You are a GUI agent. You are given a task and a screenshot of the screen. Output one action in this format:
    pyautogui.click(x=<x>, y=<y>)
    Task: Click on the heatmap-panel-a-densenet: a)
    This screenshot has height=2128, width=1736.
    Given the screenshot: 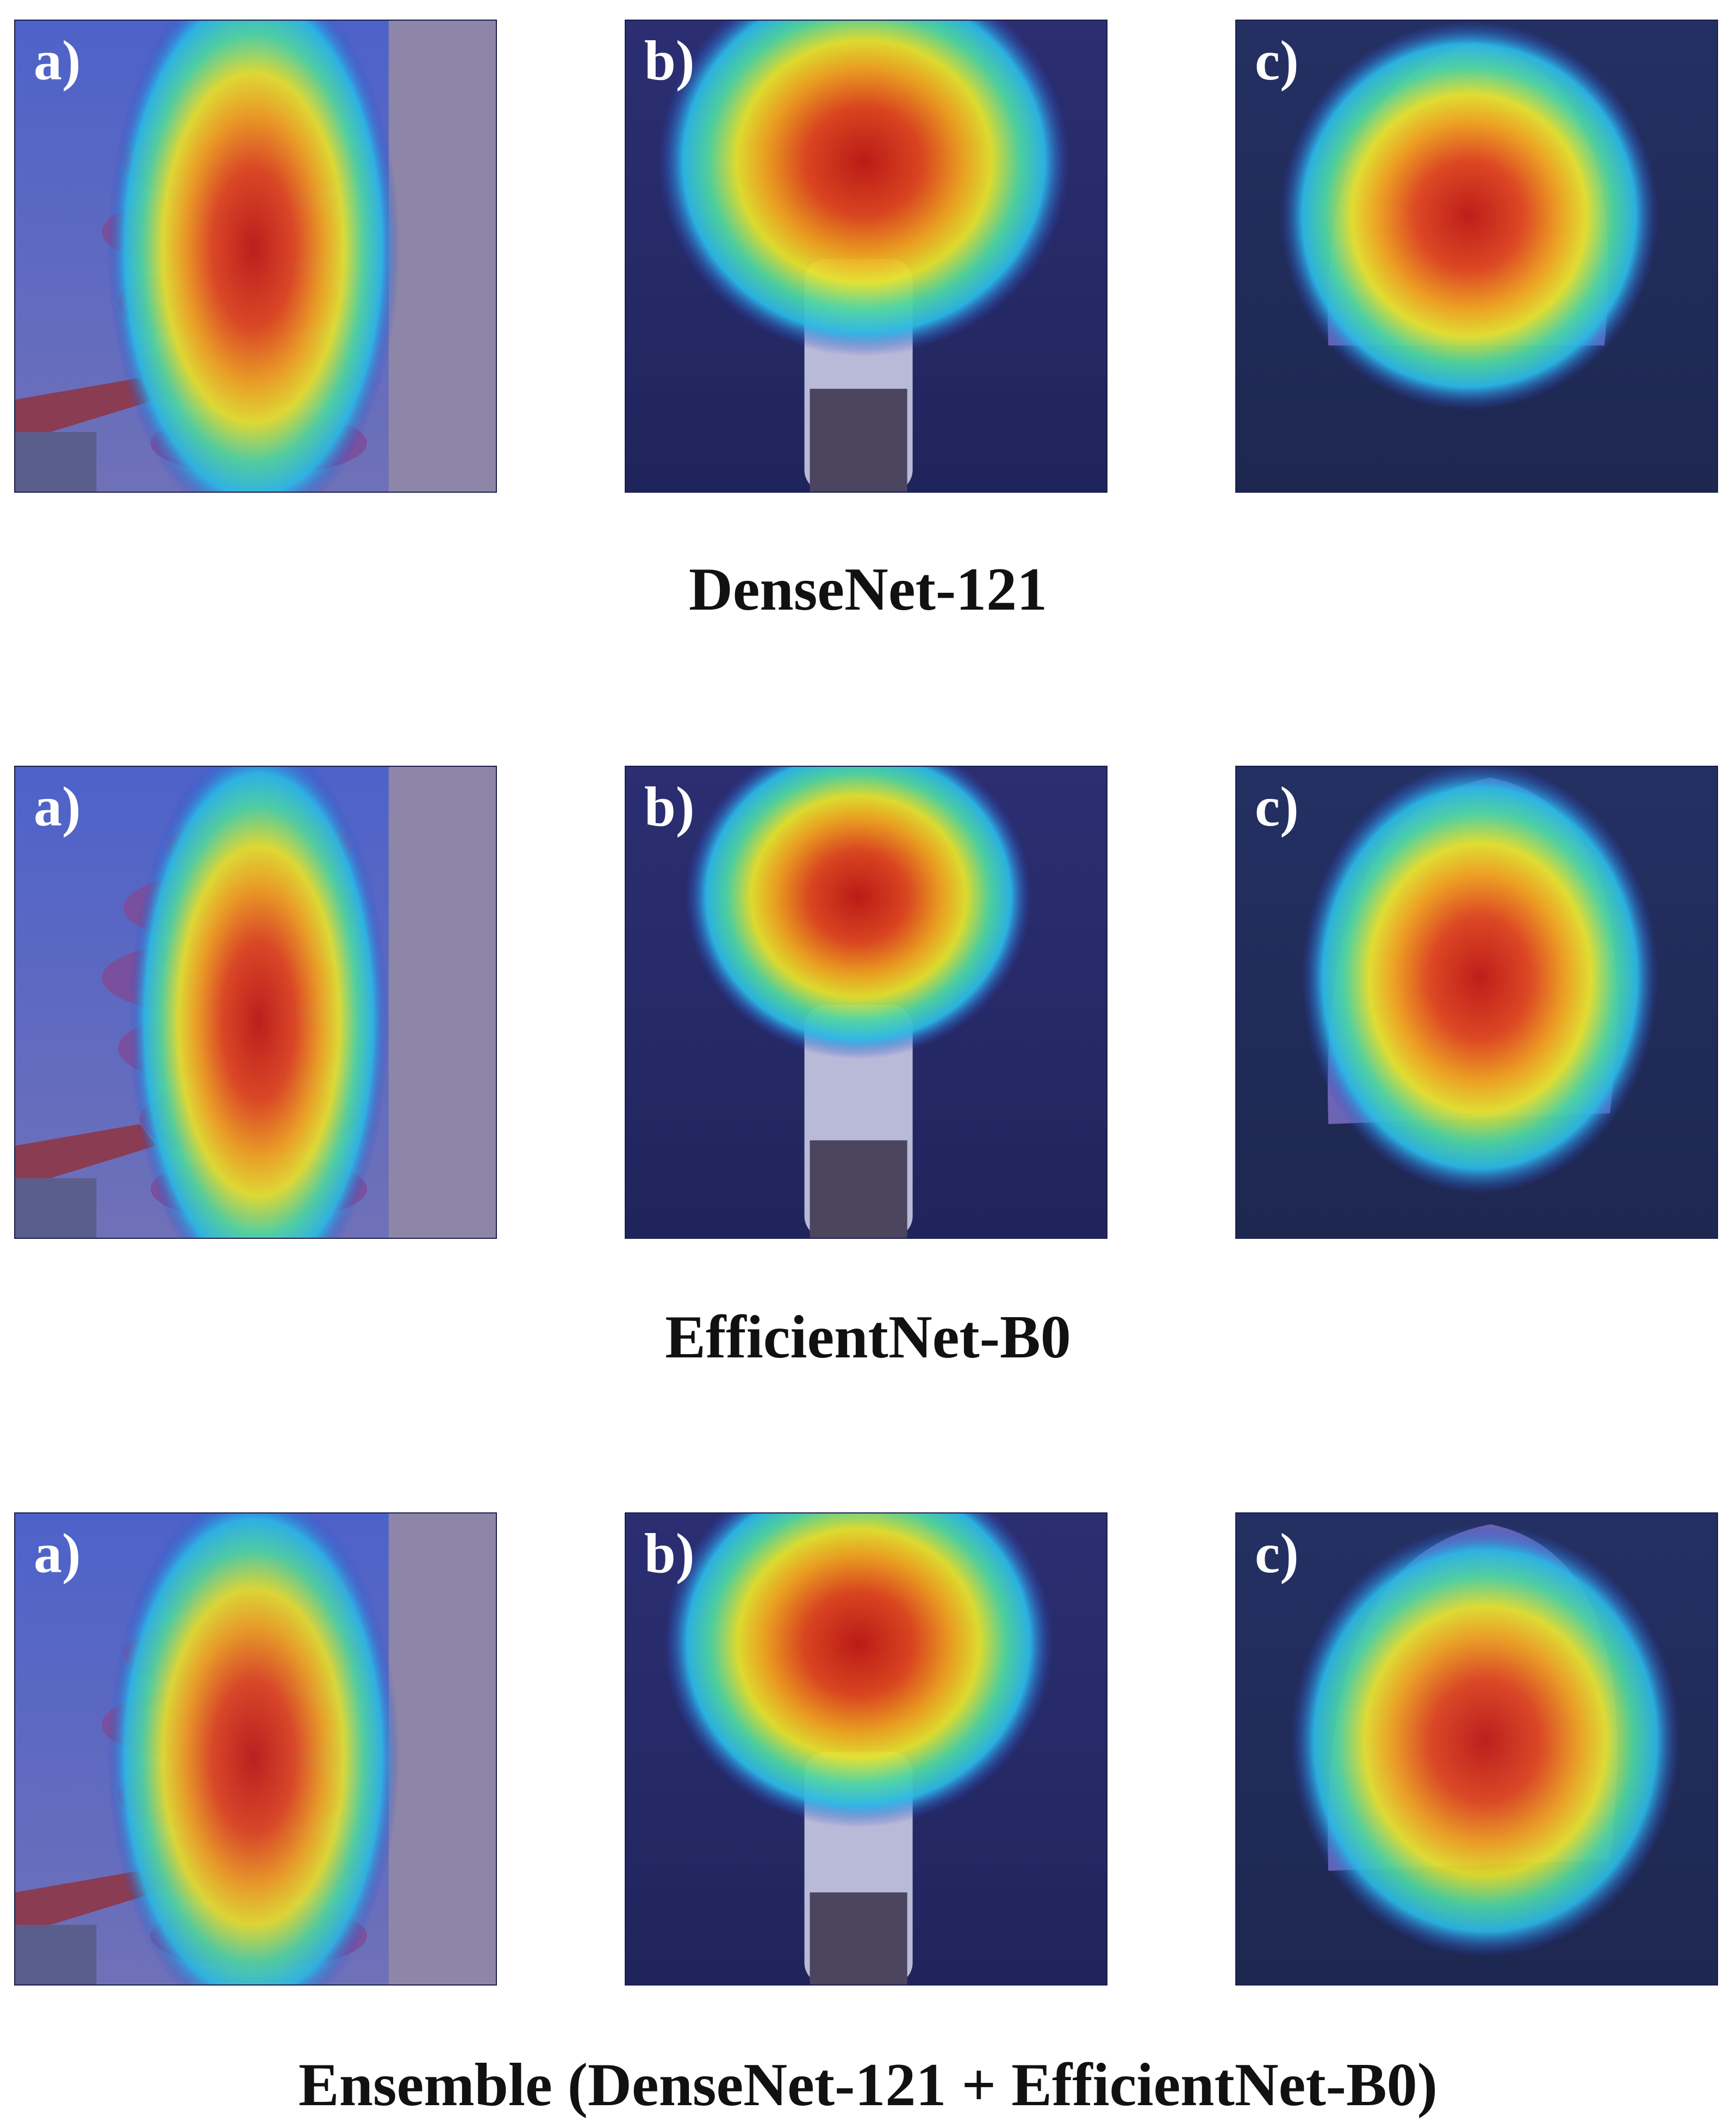 What is the action you would take?
    pyautogui.click(x=255, y=256)
    